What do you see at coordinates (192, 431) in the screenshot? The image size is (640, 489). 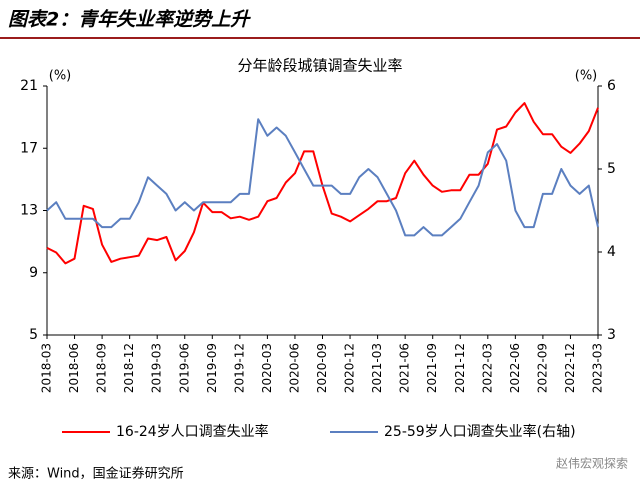 I see `legend-label: 16-24岁人口调查失业率` at bounding box center [192, 431].